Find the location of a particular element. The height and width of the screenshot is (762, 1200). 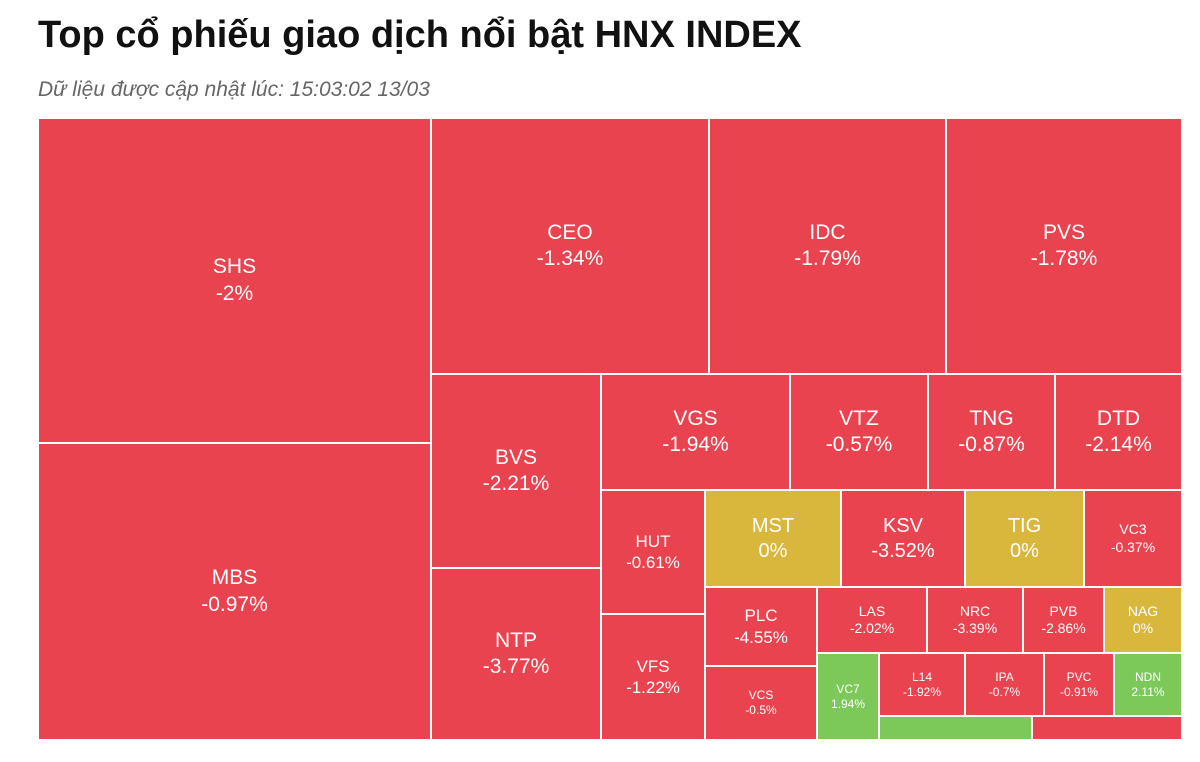

treemap-tile-shs: SHS -2% is located at coordinates (234, 280).